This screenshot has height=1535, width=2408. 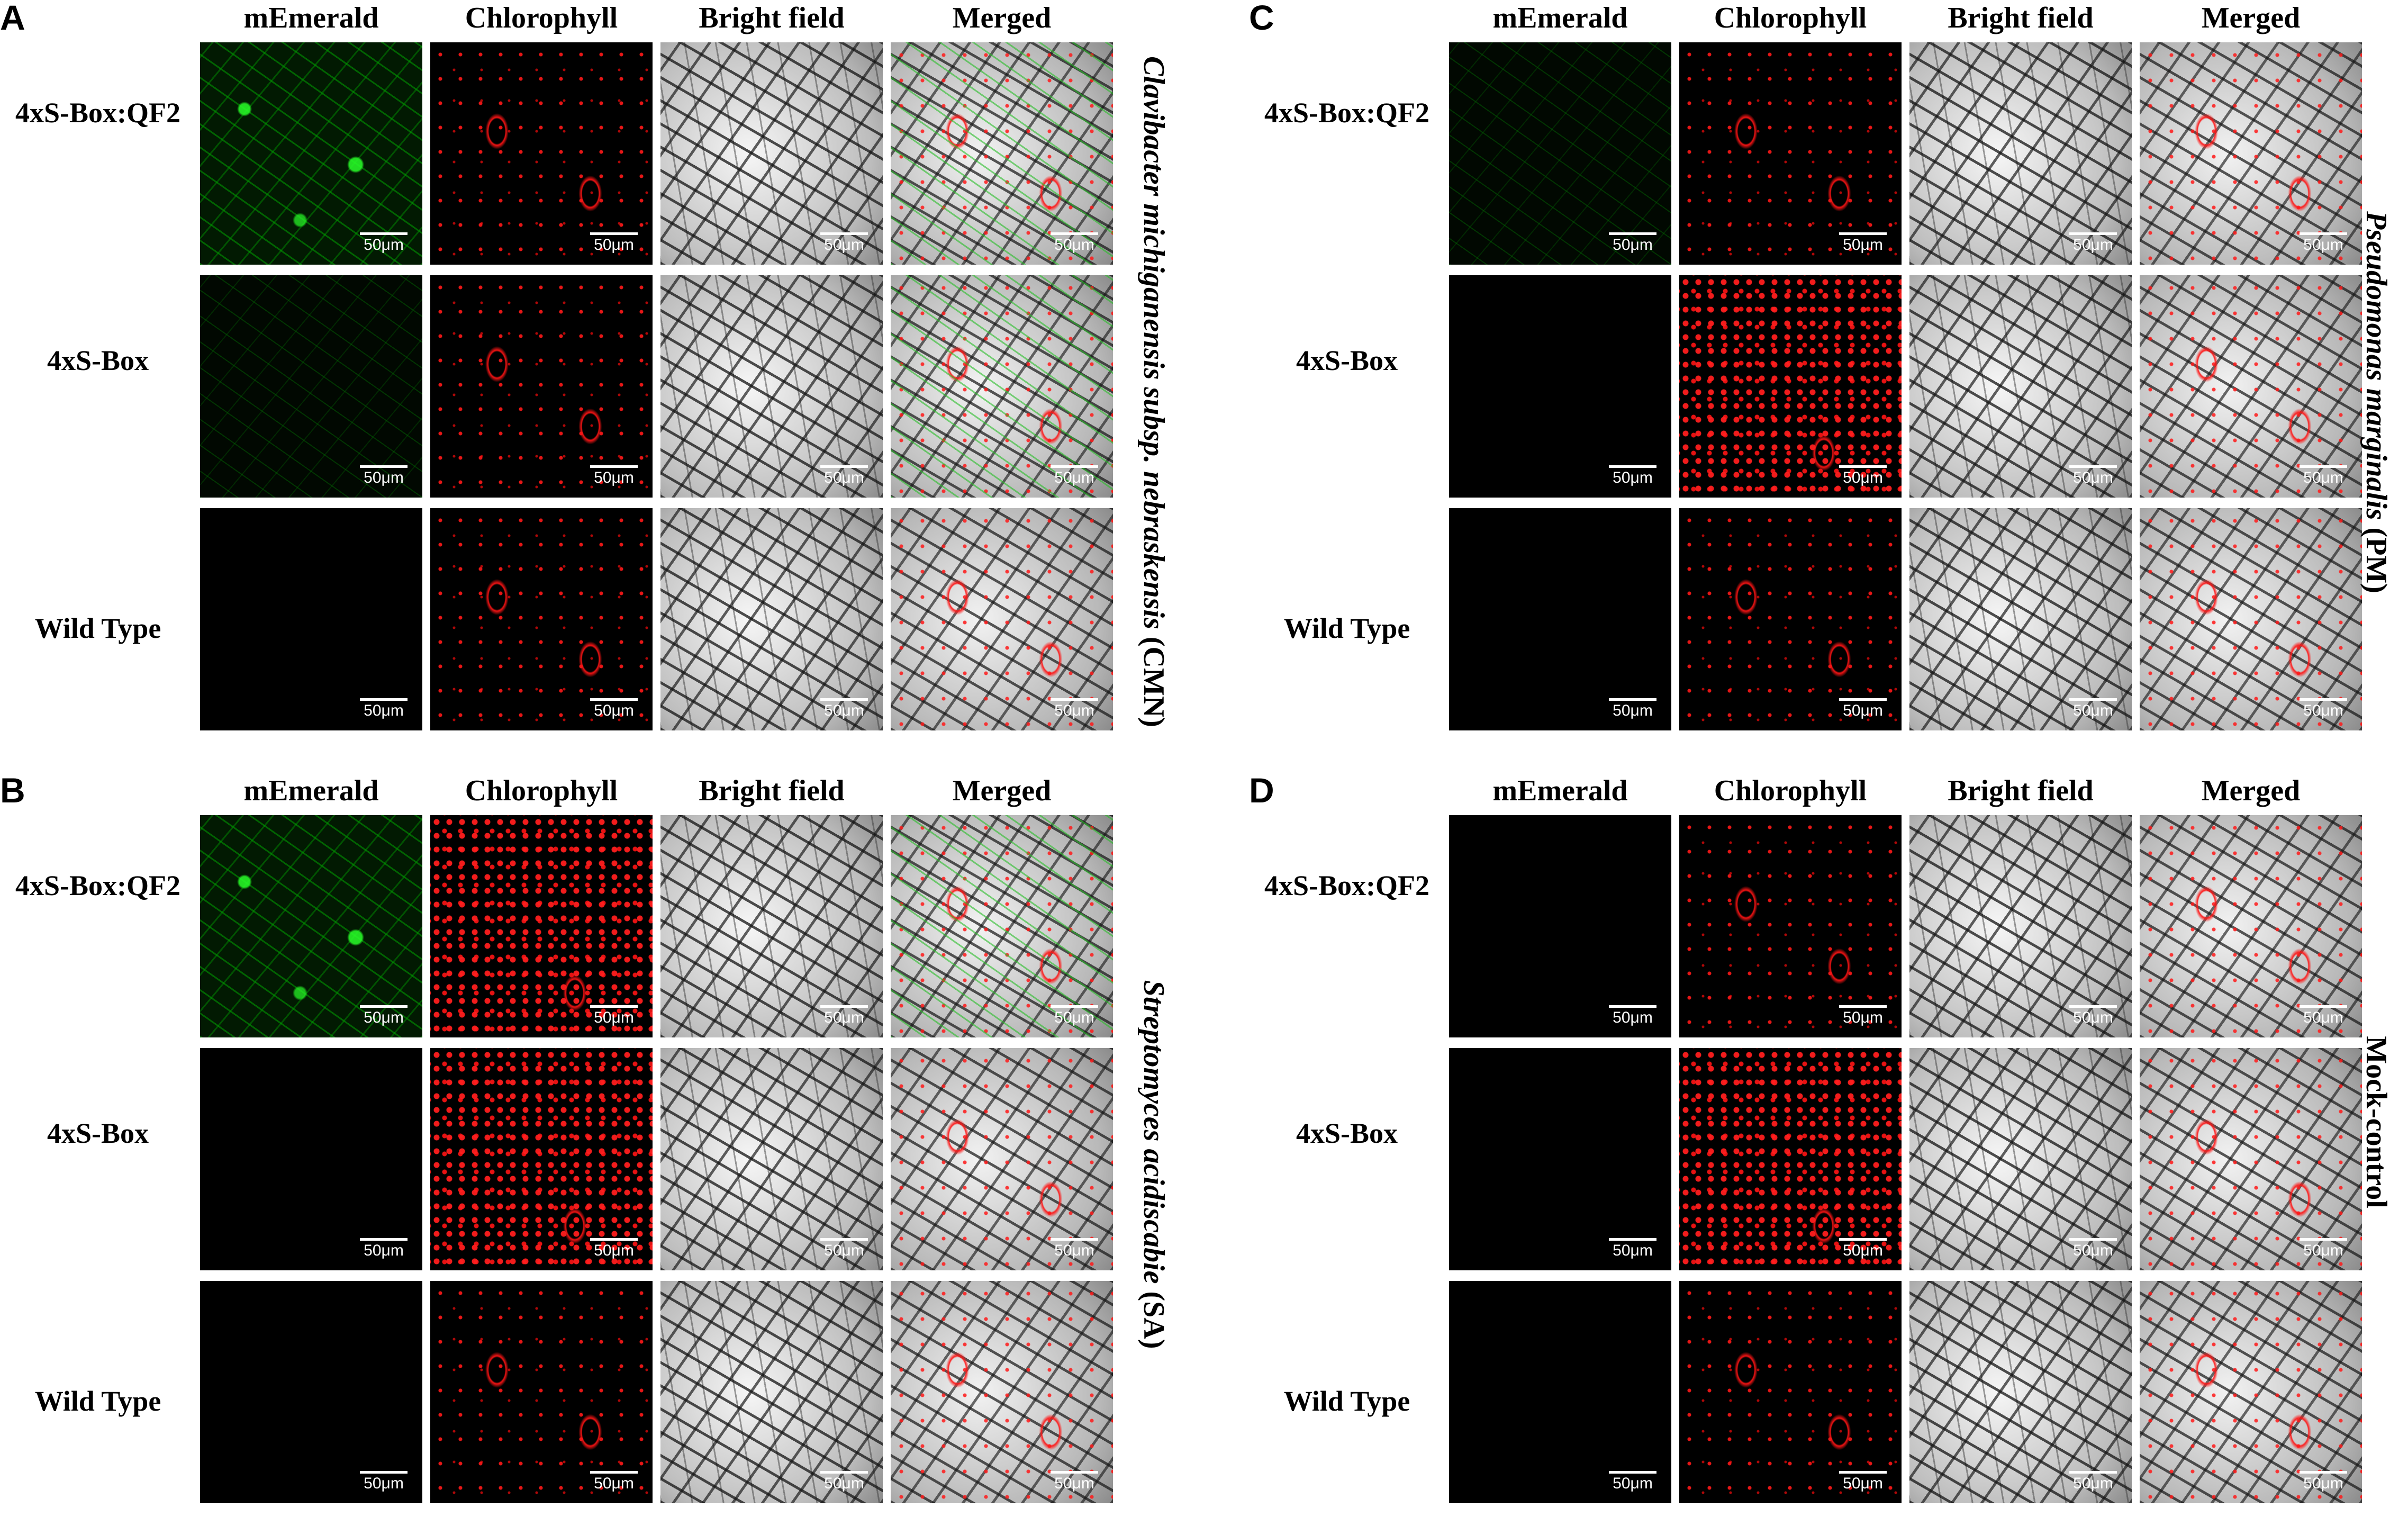 What do you see at coordinates (1262, 18) in the screenshot?
I see `panel-letter: C` at bounding box center [1262, 18].